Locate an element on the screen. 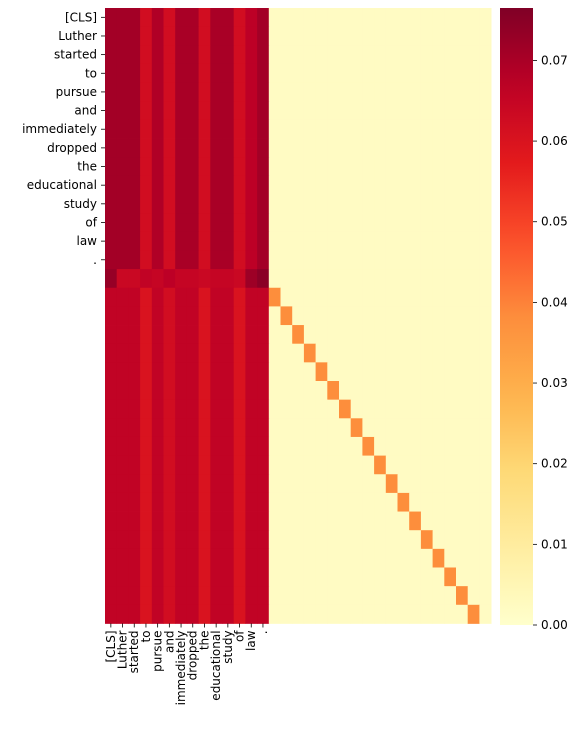 This screenshot has width=583, height=736. x-tick-label: . is located at coordinates (263, 632).